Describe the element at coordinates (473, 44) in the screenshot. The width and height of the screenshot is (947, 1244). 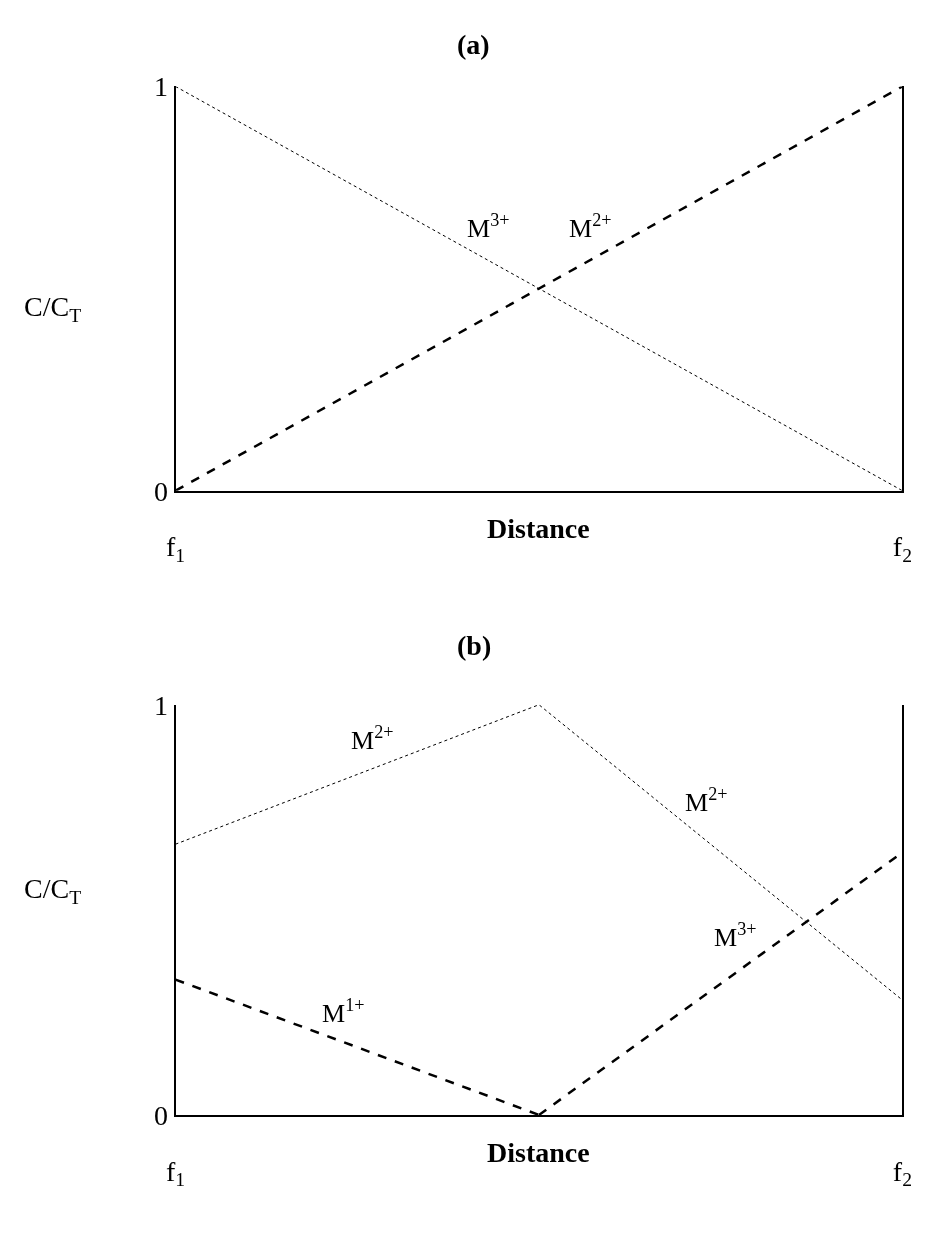
I see `chart-title: (a)` at that location.